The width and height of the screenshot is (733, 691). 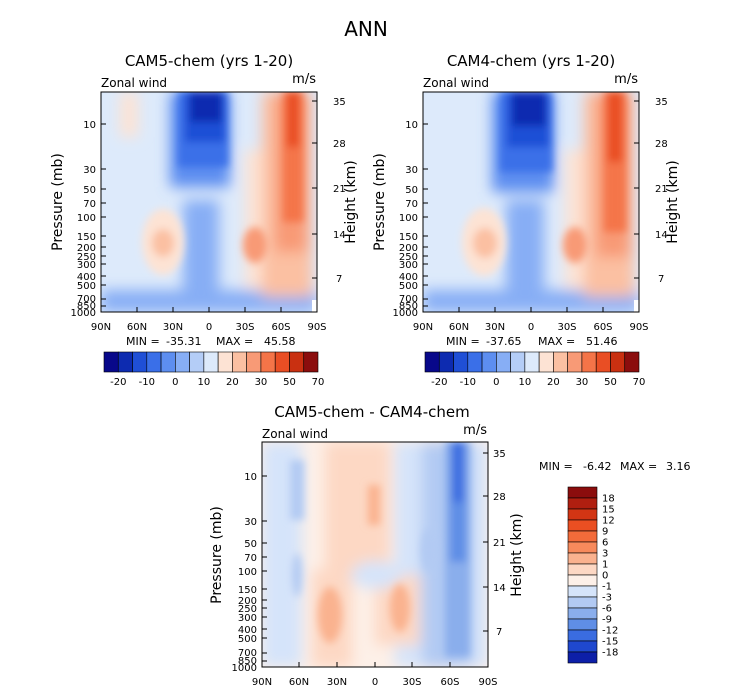 I want to click on colorbar-label: 10, so click(x=203, y=382).